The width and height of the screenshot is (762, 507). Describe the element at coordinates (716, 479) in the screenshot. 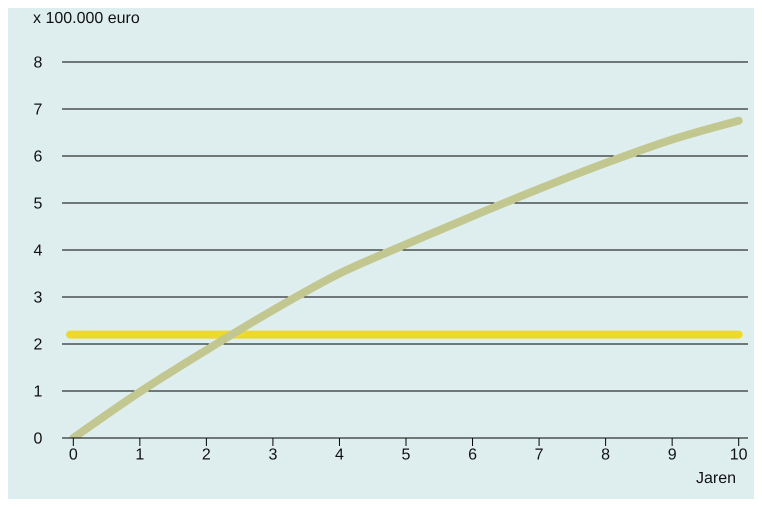

I see `x-axis-title: Jaren` at that location.